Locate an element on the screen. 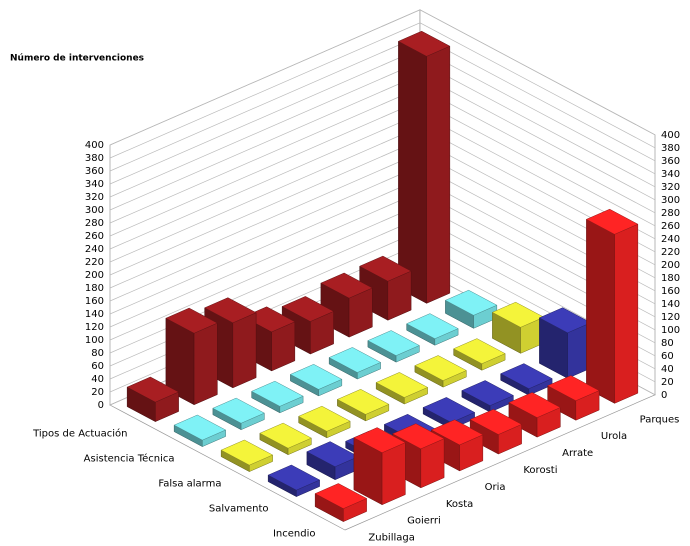  y2-tick-label: 20 is located at coordinates (667, 382).